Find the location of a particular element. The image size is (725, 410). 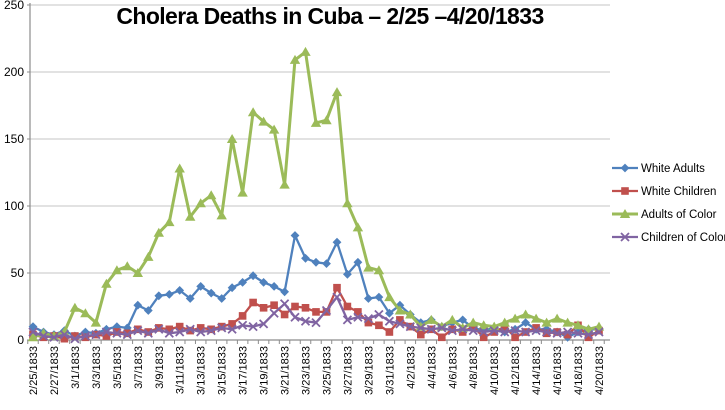

legend-label-white-adults: White Adults is located at coordinates (673, 169).